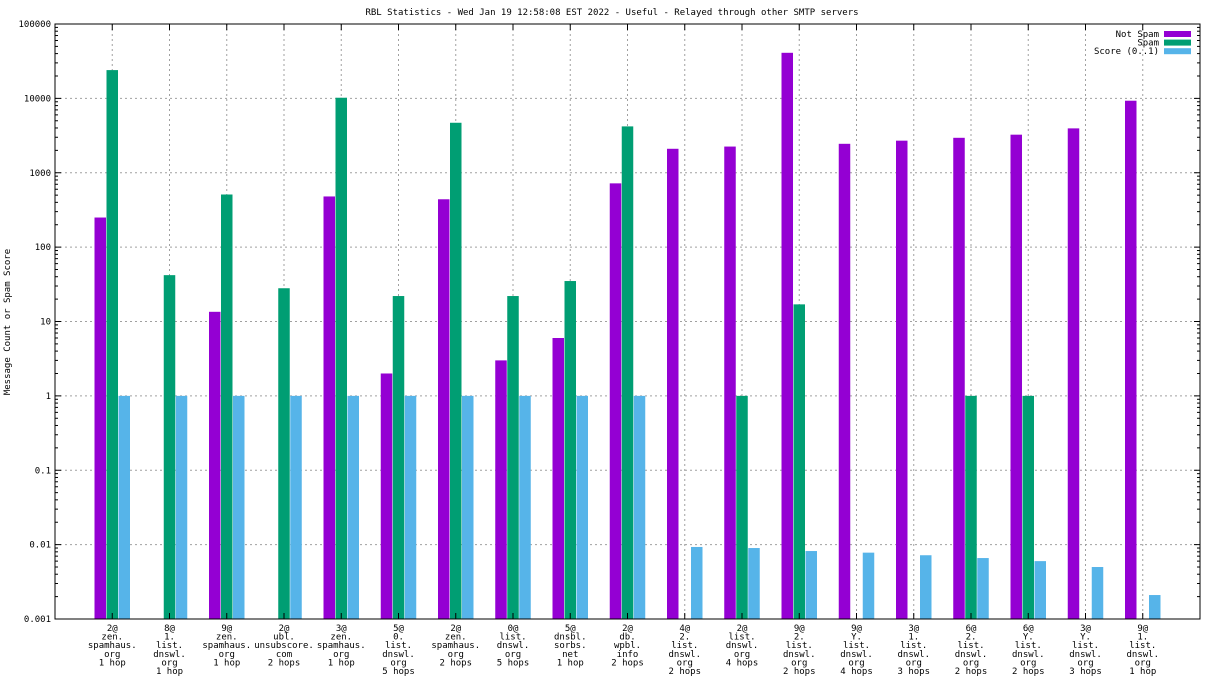 The height and width of the screenshot is (684, 1216). What do you see at coordinates (37, 99) in the screenshot?
I see `y-tick-label: 10000` at bounding box center [37, 99].